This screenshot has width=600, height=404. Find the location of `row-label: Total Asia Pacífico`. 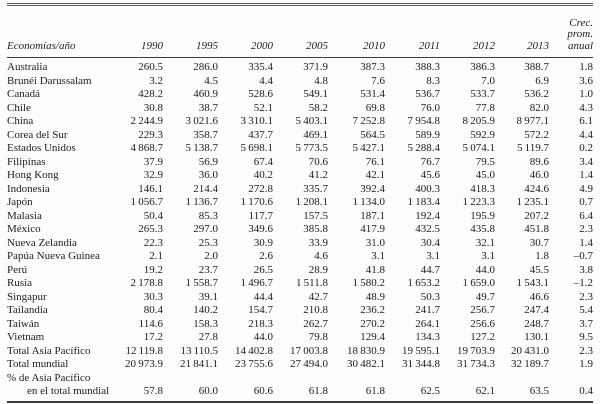

row-label: Total Asia Pacífico is located at coordinates (49, 350).